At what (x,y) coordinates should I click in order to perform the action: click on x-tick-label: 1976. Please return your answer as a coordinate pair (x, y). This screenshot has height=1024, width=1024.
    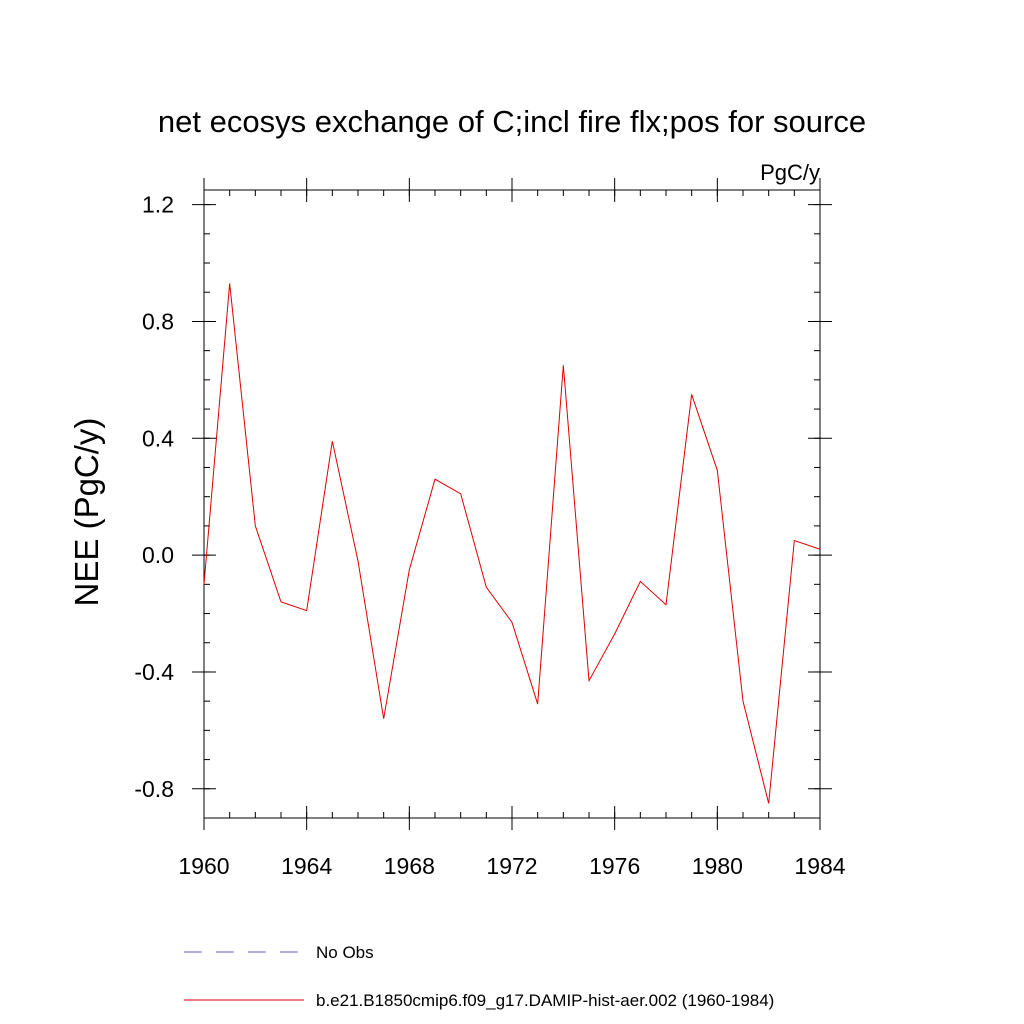
    Looking at the image, I should click on (614, 866).